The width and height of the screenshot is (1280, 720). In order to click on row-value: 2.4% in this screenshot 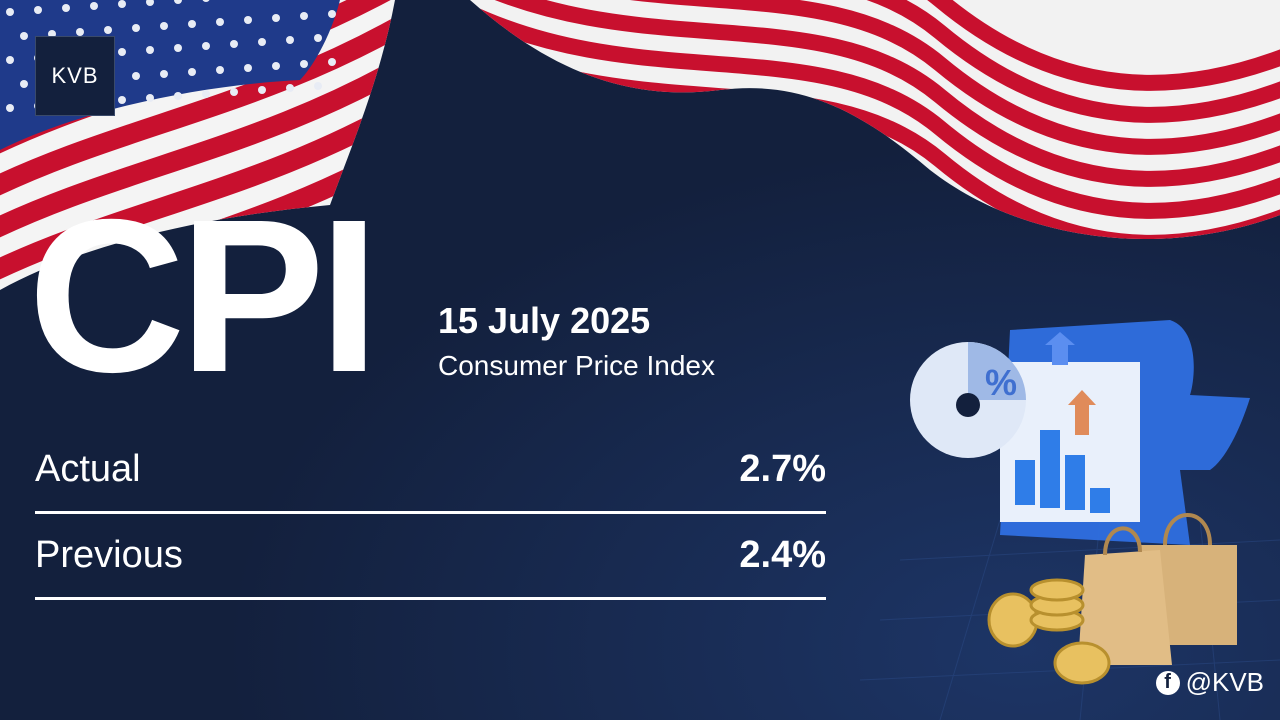, I will do `click(782, 555)`.